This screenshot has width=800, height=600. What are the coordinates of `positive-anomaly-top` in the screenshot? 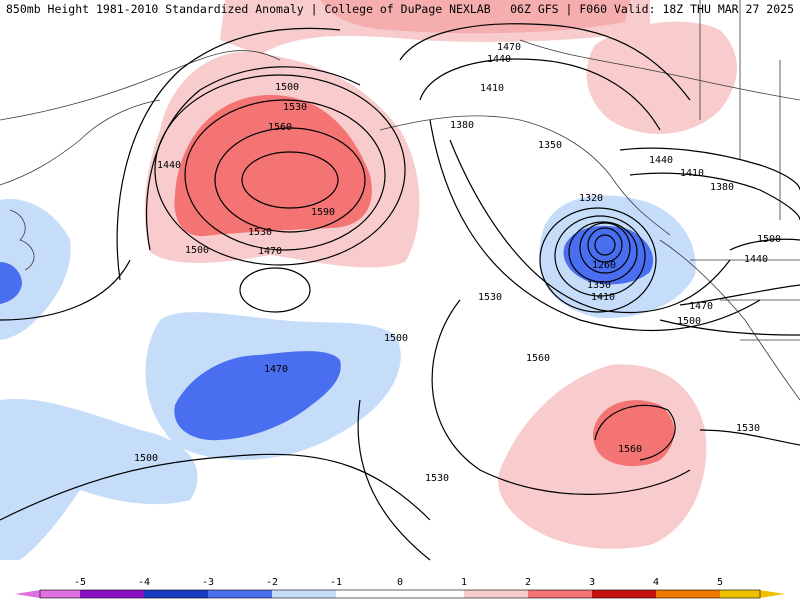 It's located at (435, 27).